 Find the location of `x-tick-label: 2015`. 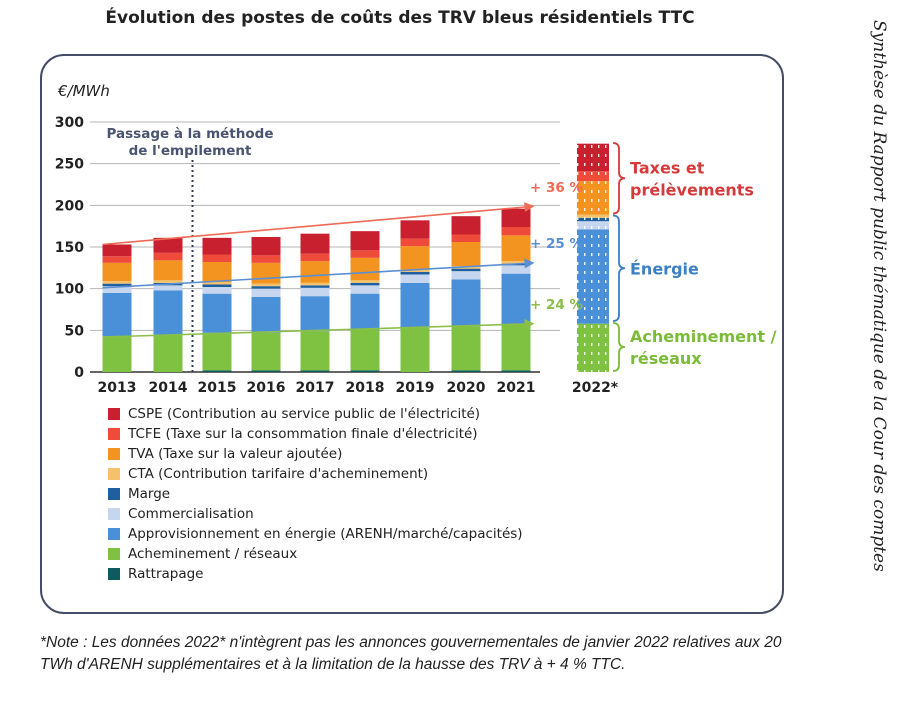

x-tick-label: 2015 is located at coordinates (217, 388).